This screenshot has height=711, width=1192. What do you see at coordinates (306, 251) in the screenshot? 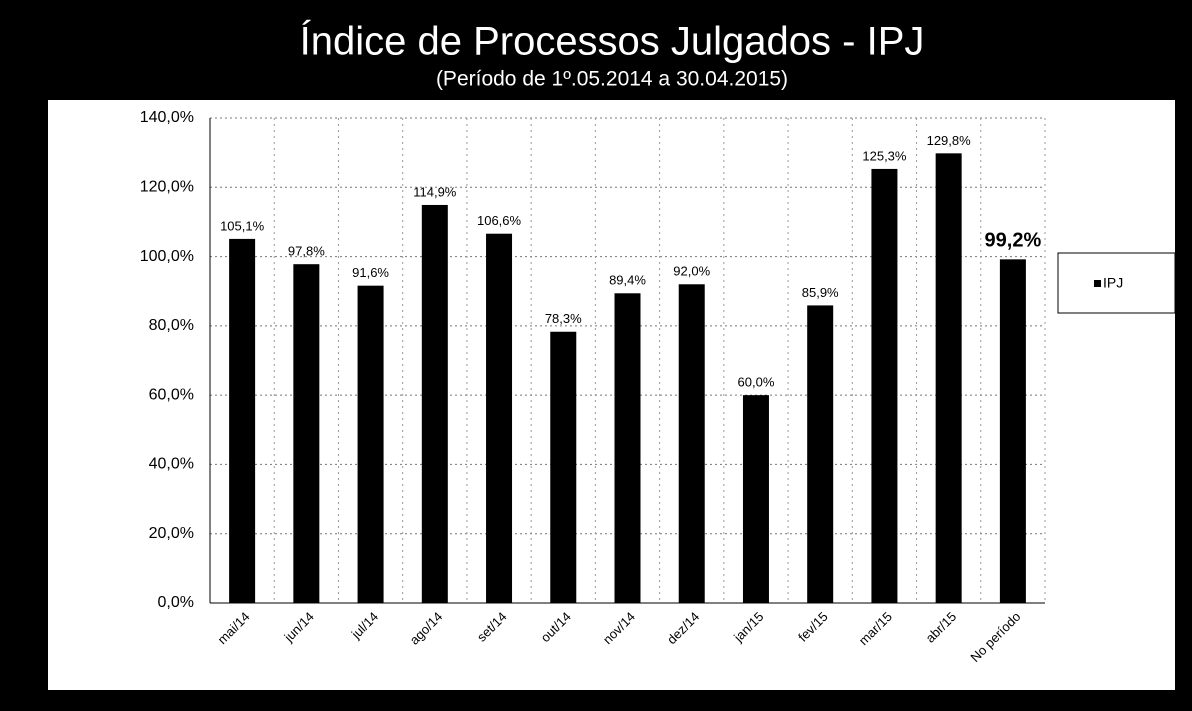
I see `data-label: 97,8%` at bounding box center [306, 251].